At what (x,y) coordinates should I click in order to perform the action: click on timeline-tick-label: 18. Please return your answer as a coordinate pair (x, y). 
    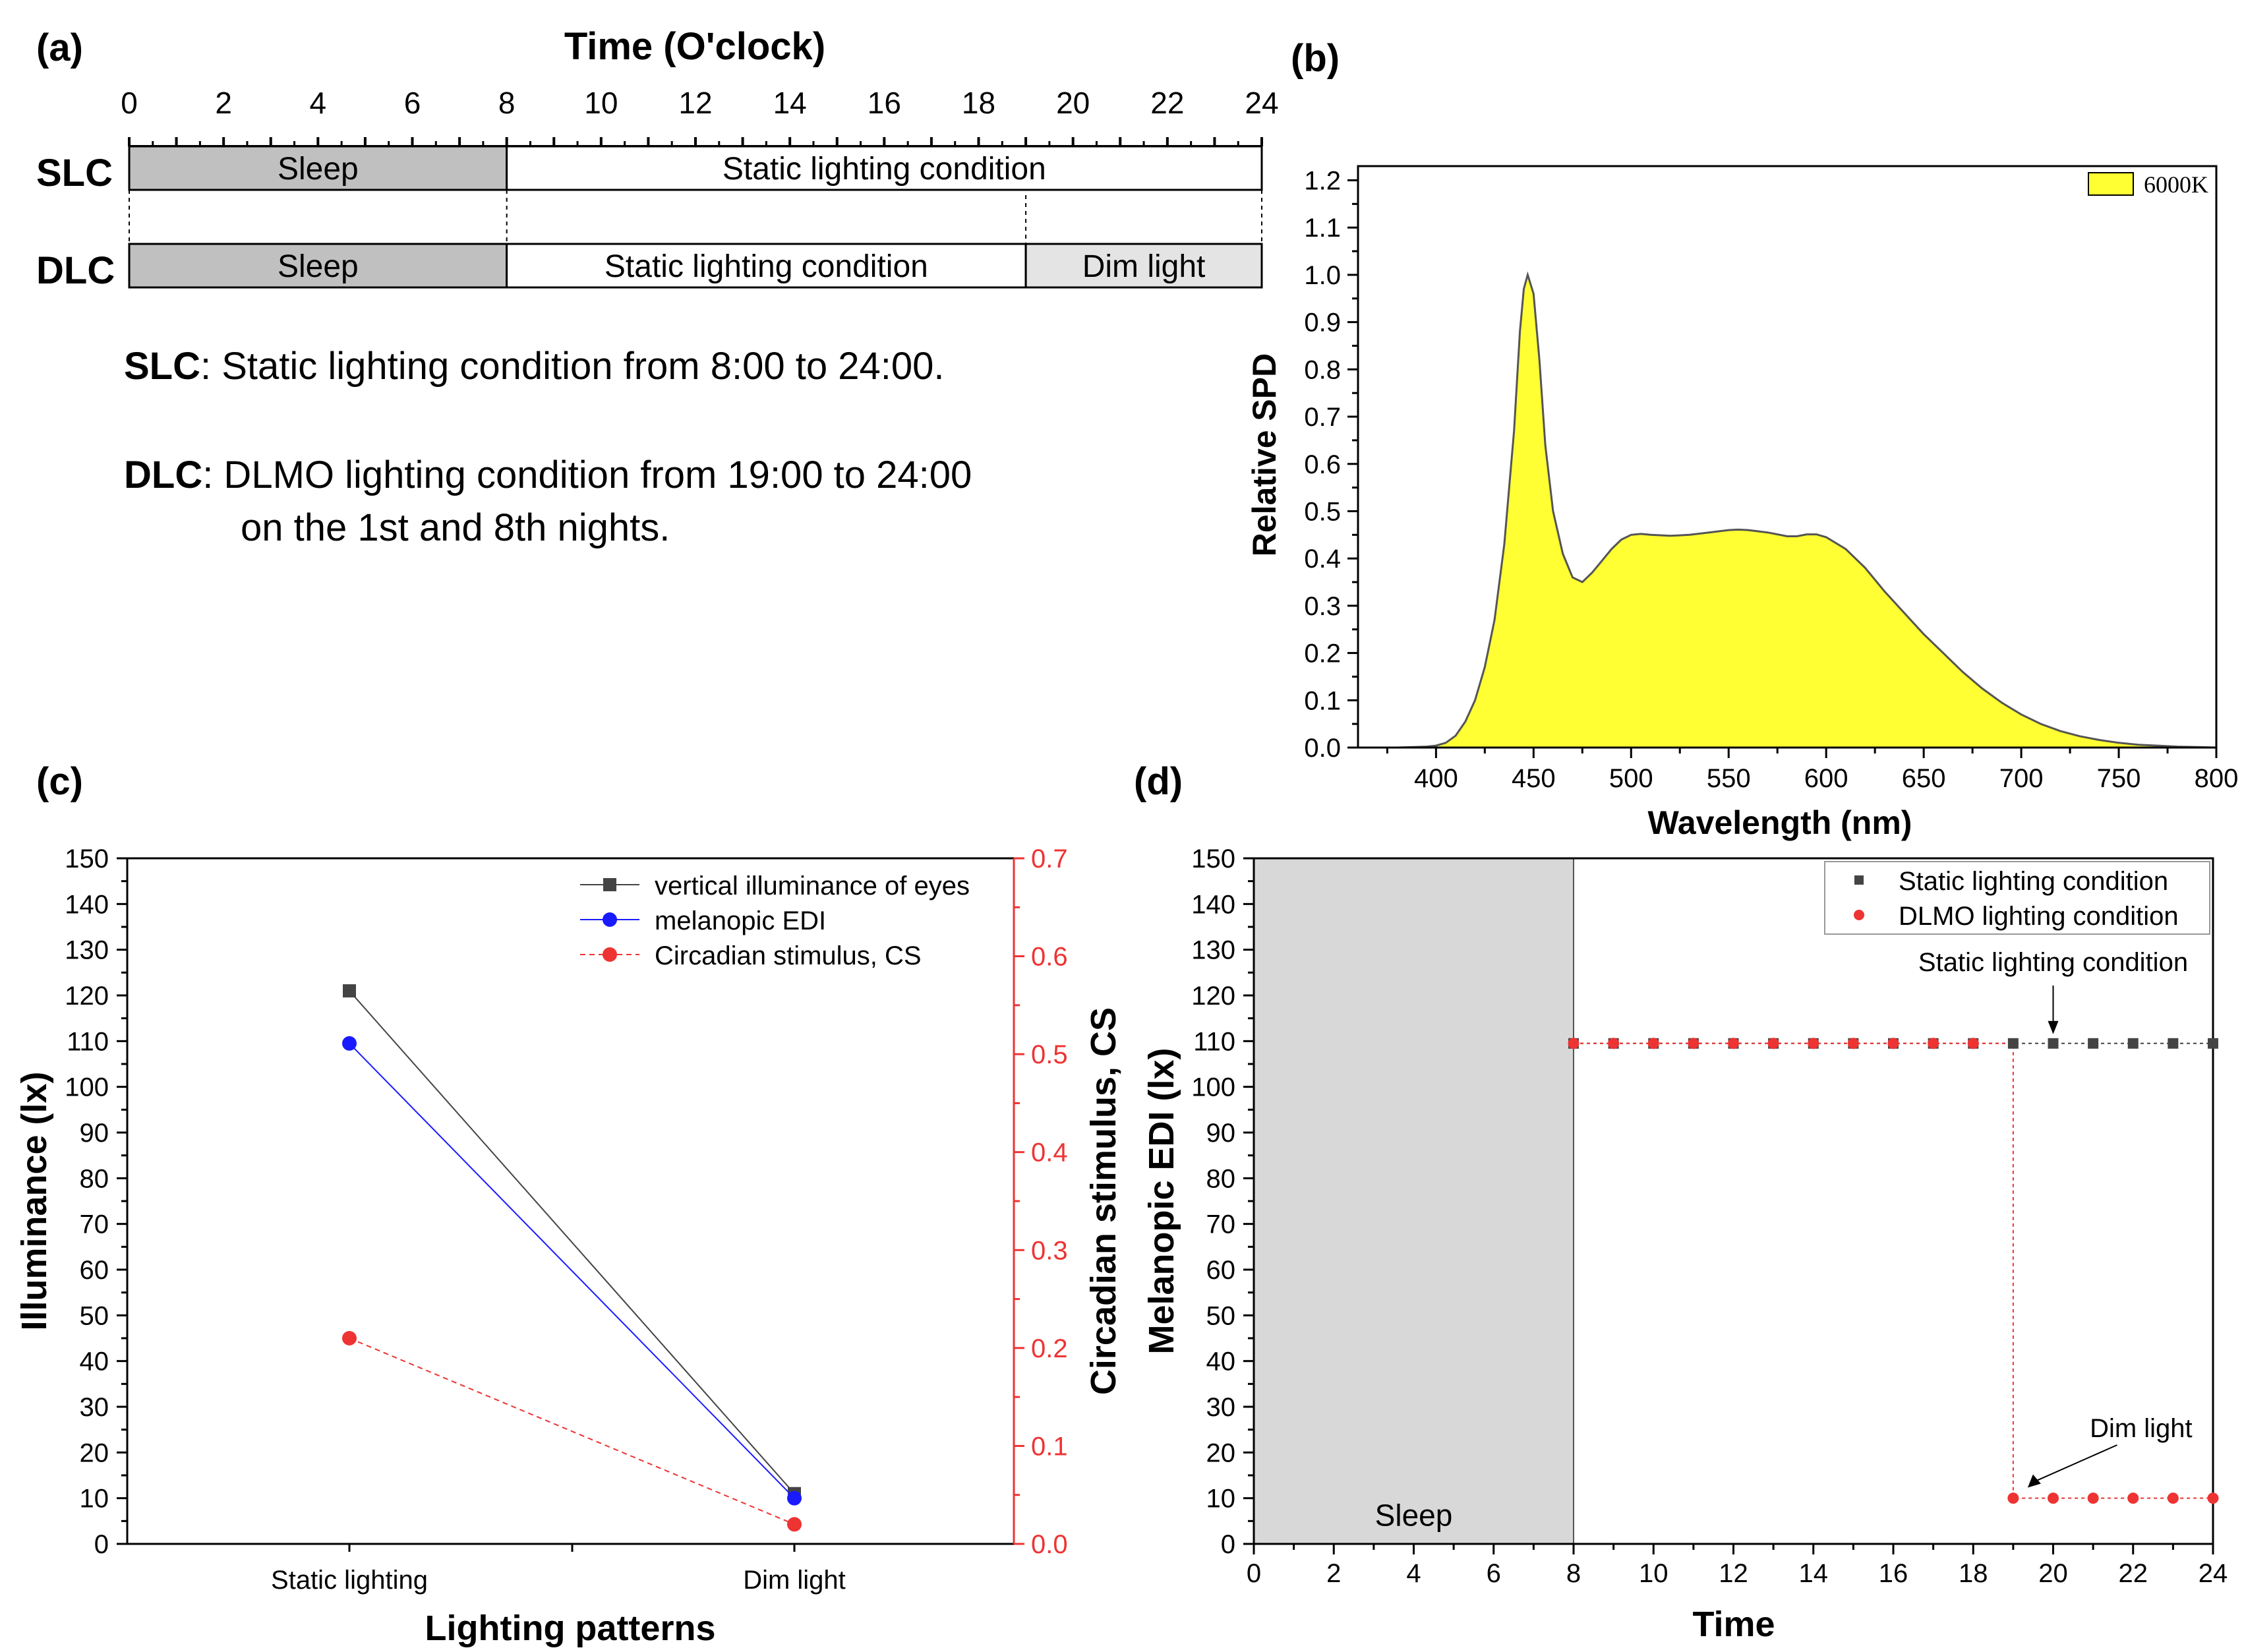
    Looking at the image, I should click on (978, 103).